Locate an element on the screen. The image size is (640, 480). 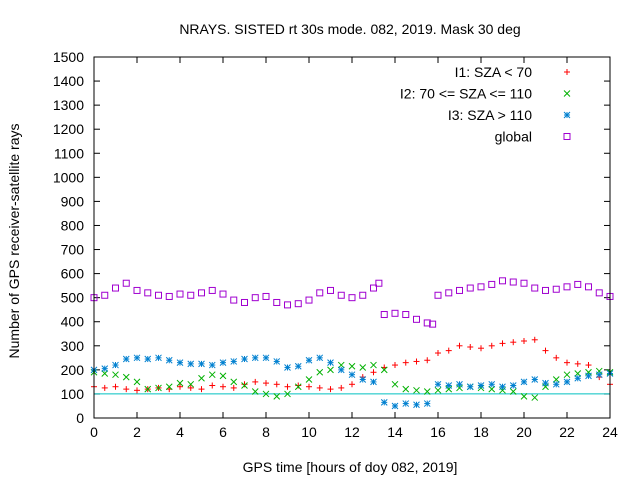
legend-label: I3: SZA > 110 is located at coordinates (490, 115).